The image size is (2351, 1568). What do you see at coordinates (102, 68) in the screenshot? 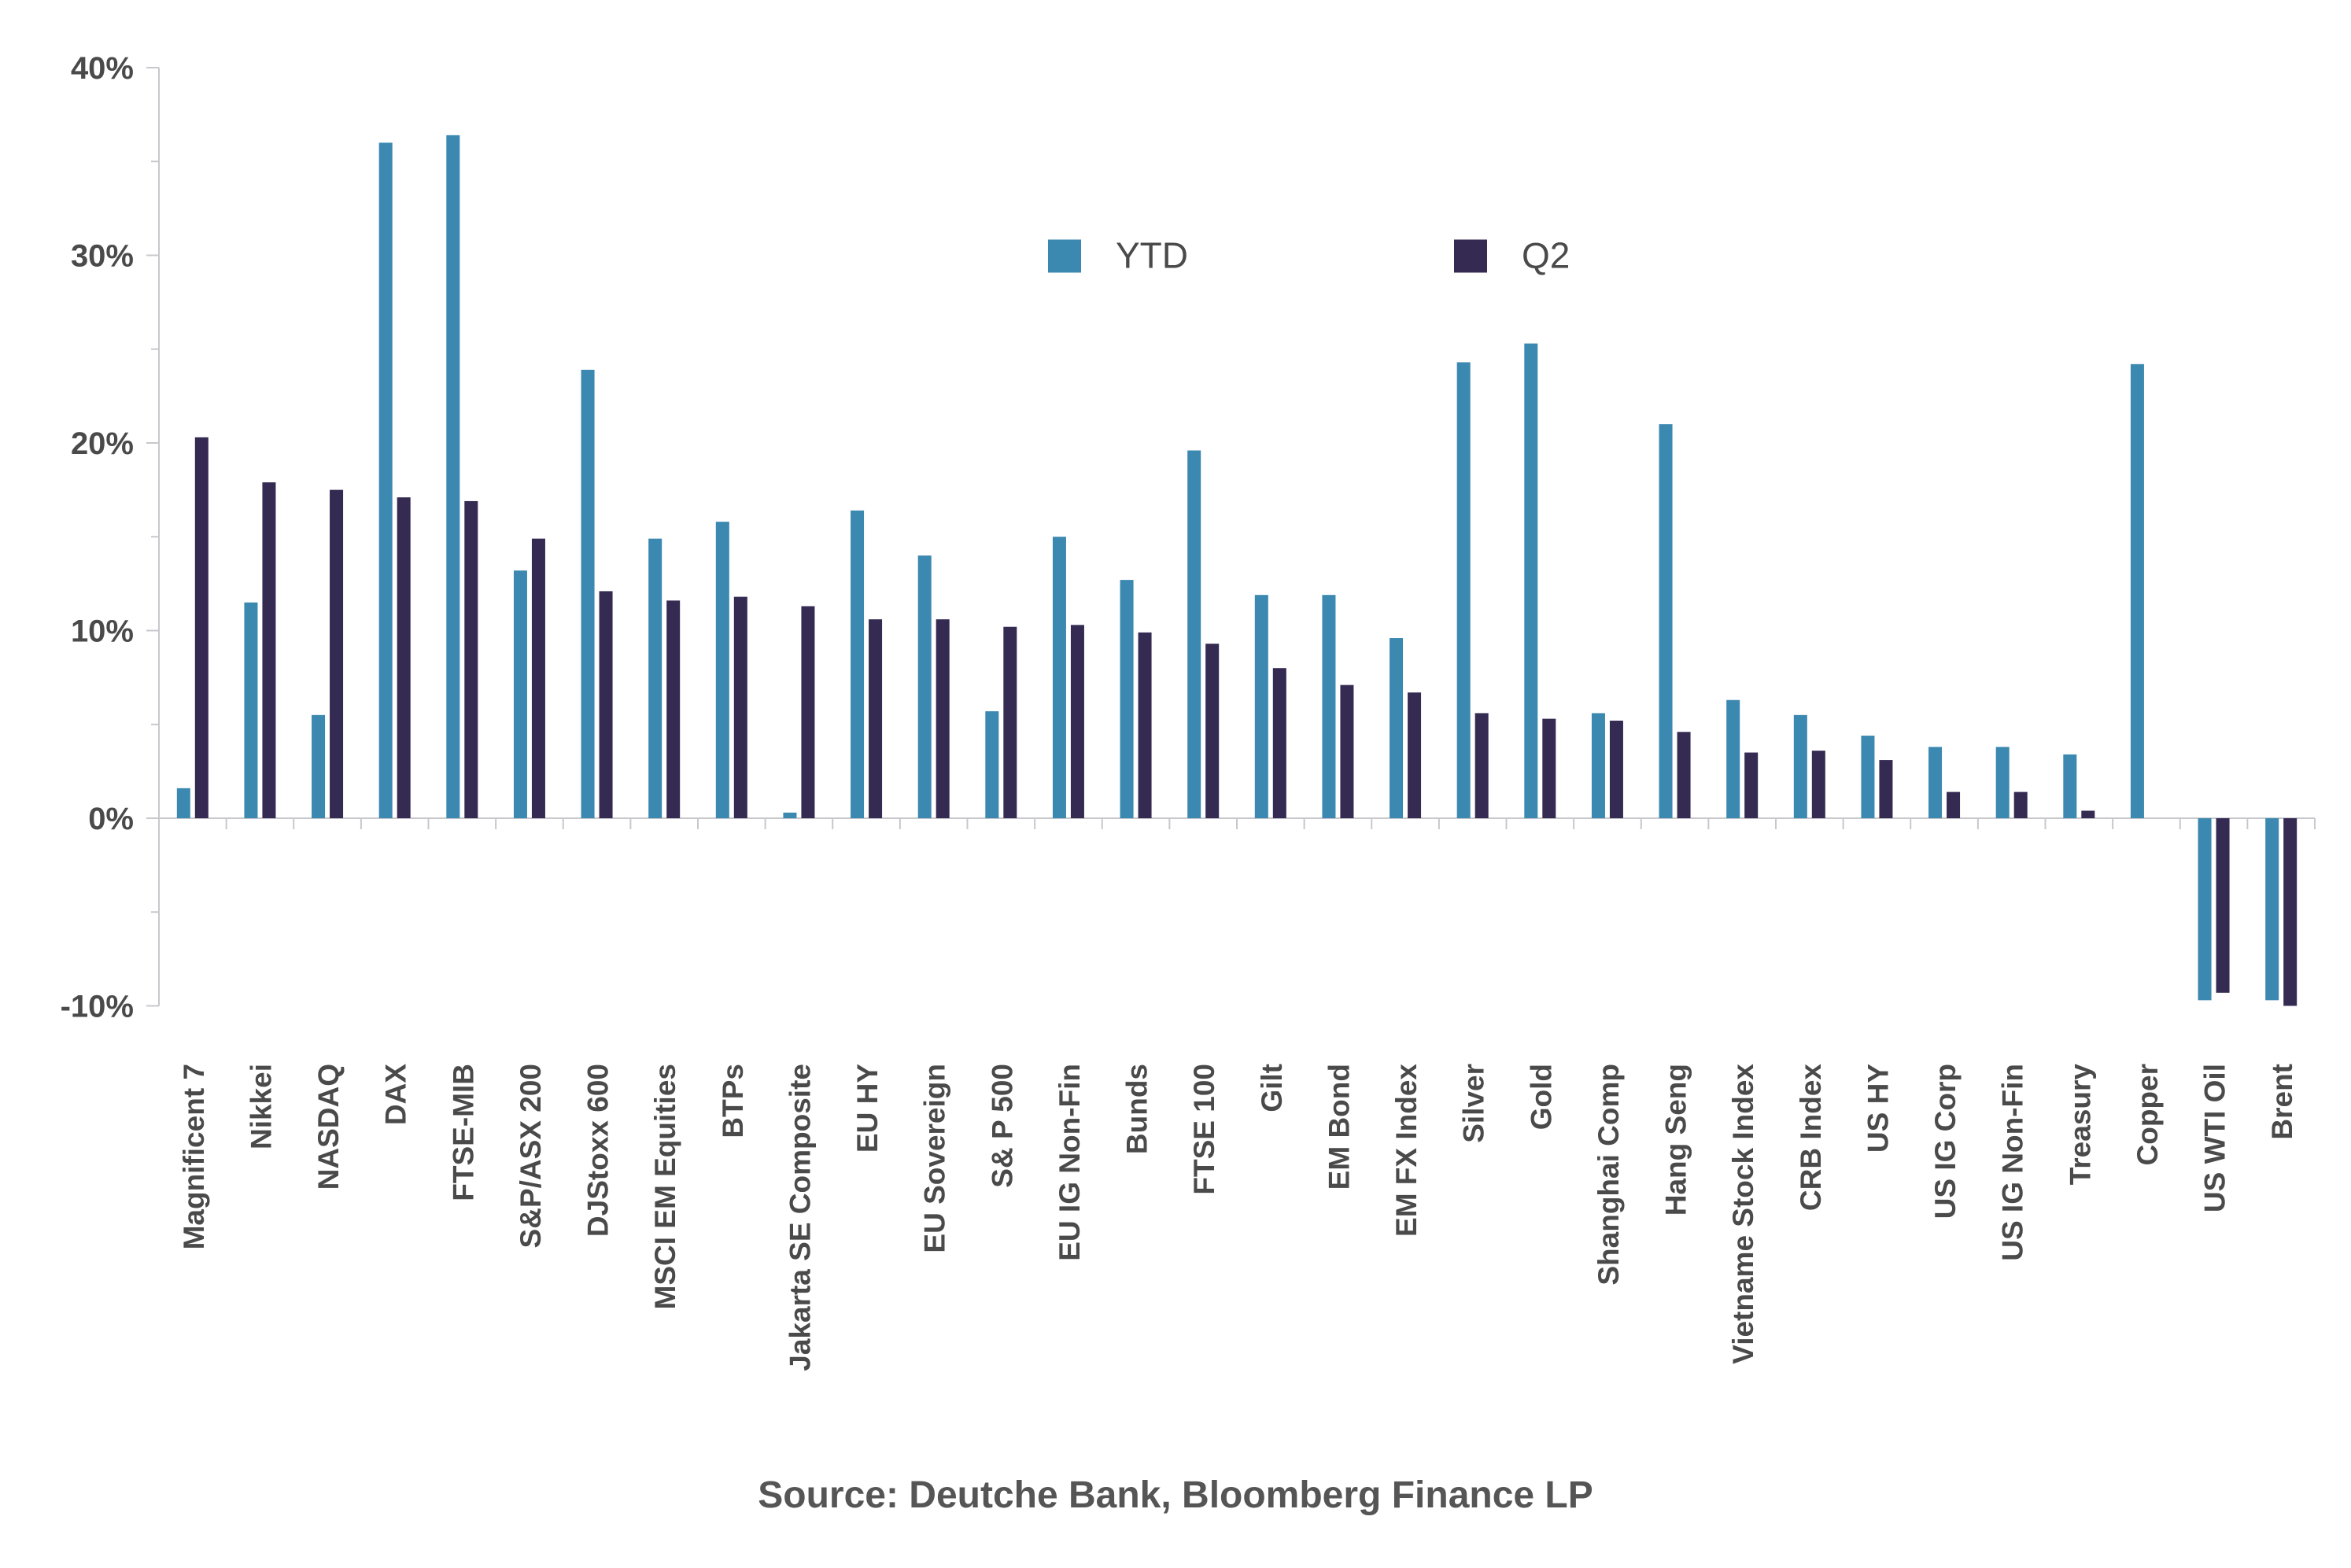
I see `y-tick-label: 40%` at bounding box center [102, 68].